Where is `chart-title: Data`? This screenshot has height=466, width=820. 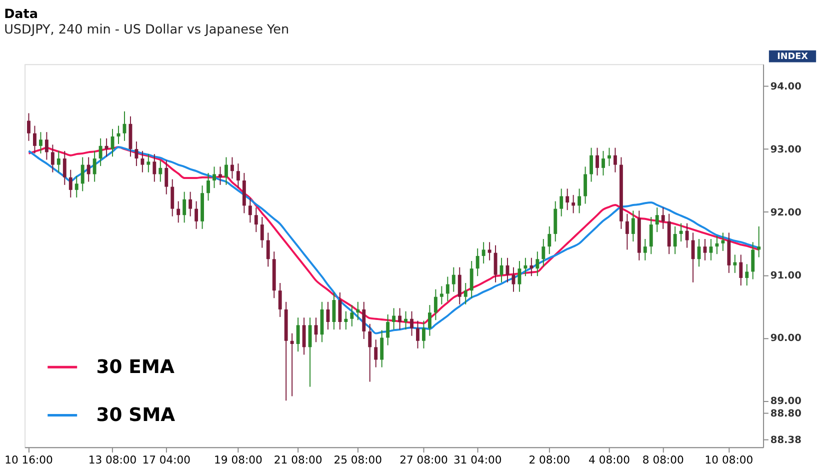 chart-title: Data is located at coordinates (21, 14).